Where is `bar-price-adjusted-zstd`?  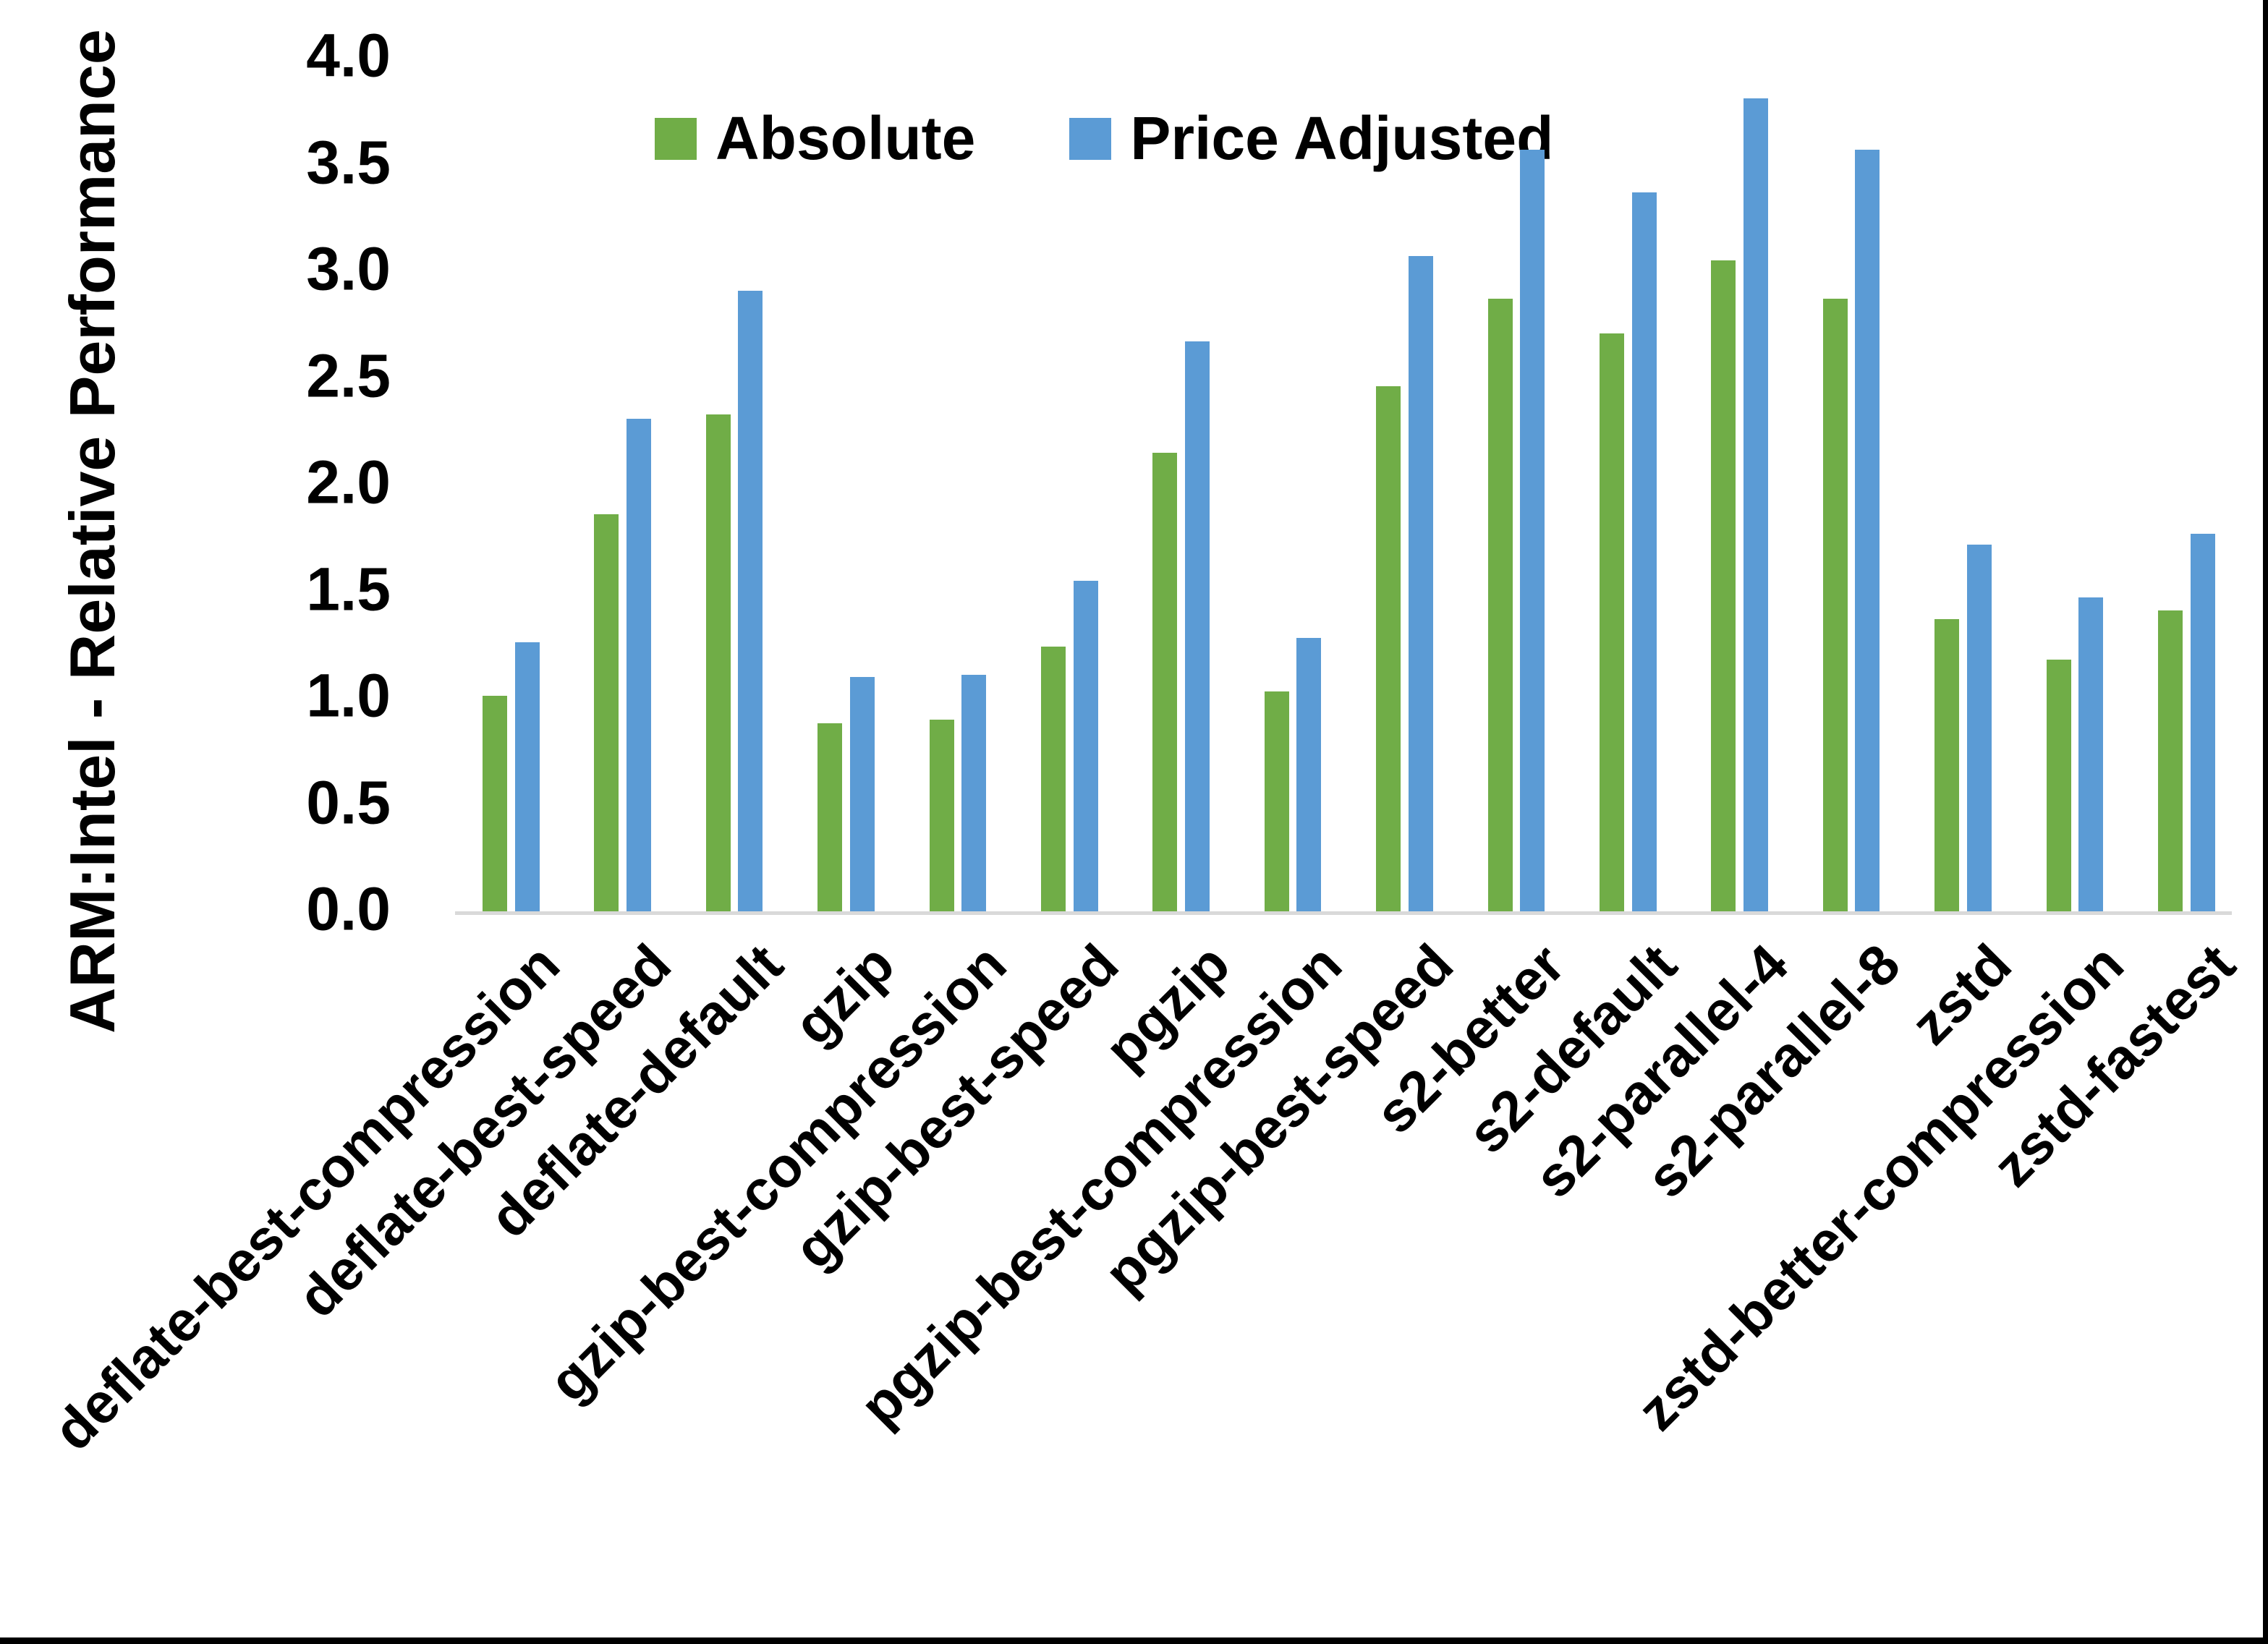 bar-price-adjusted-zstd is located at coordinates (1979, 727).